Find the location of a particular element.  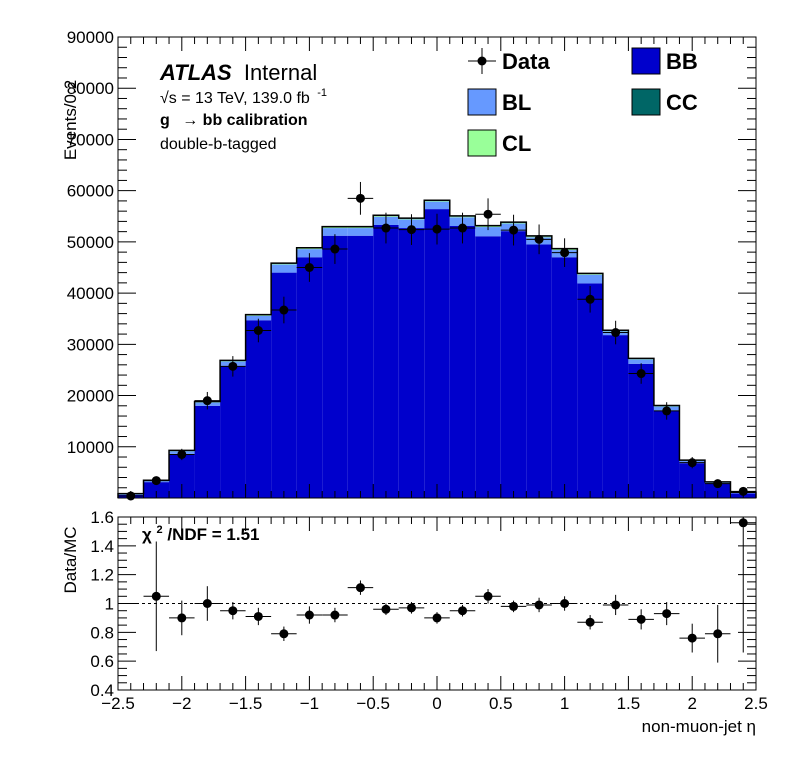

svg-text: g → bb calibration is located at coordinates (234, 120).